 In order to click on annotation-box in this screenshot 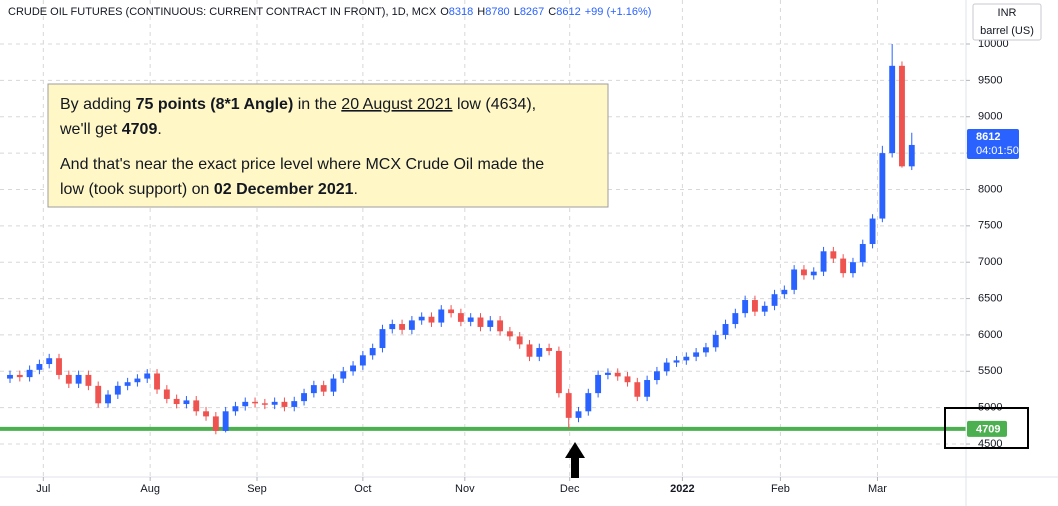, I will do `click(328, 145)`.